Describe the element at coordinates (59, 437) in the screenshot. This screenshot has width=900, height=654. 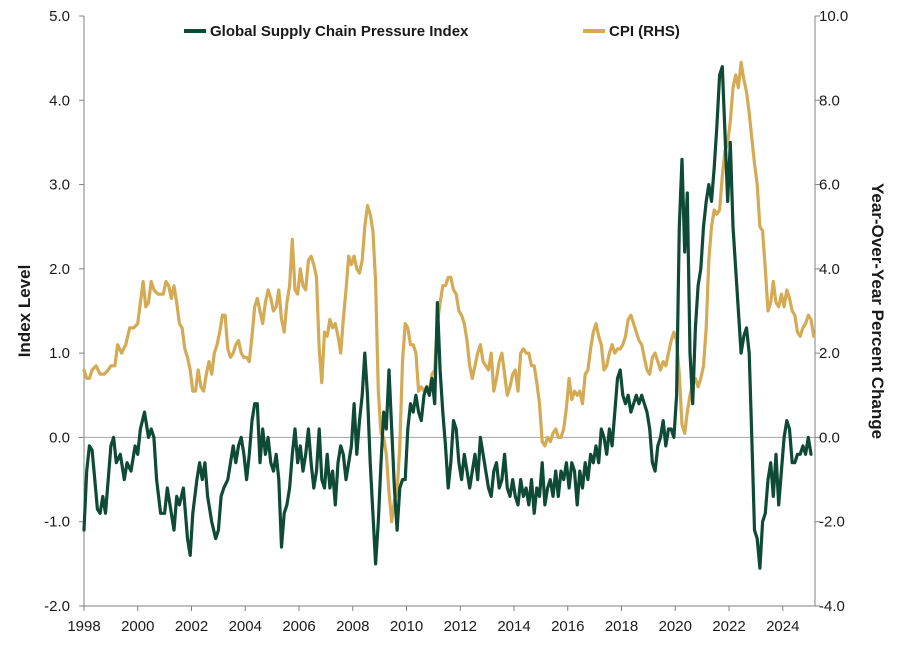
I see `y-left-tick-label: 0.0` at that location.